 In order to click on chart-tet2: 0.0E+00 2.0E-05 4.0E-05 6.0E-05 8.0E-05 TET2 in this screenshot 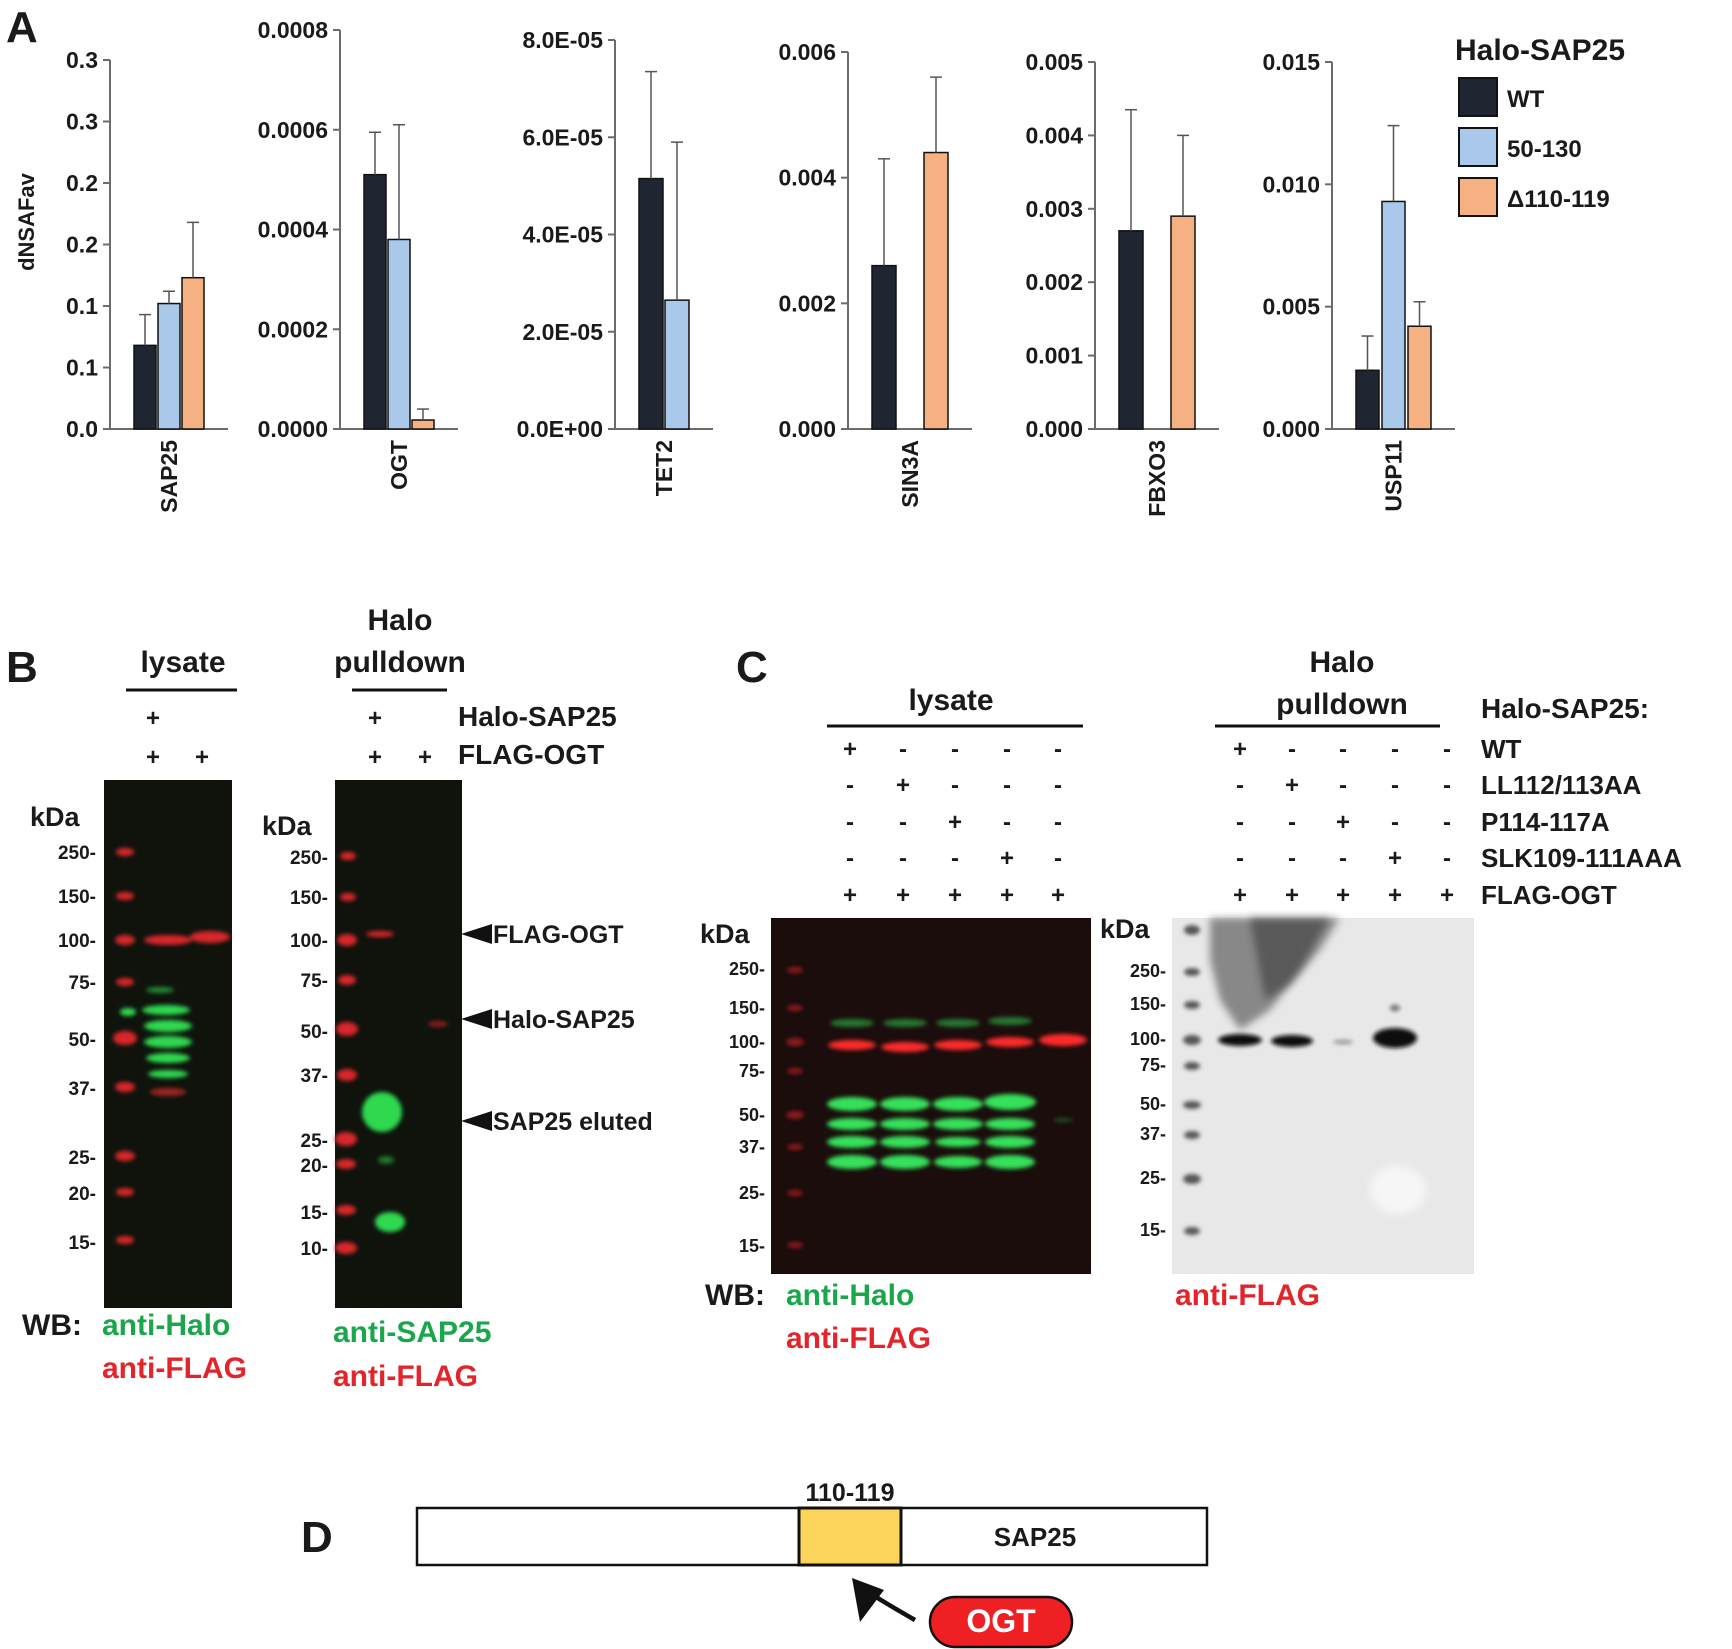, I will do `click(615, 261)`.